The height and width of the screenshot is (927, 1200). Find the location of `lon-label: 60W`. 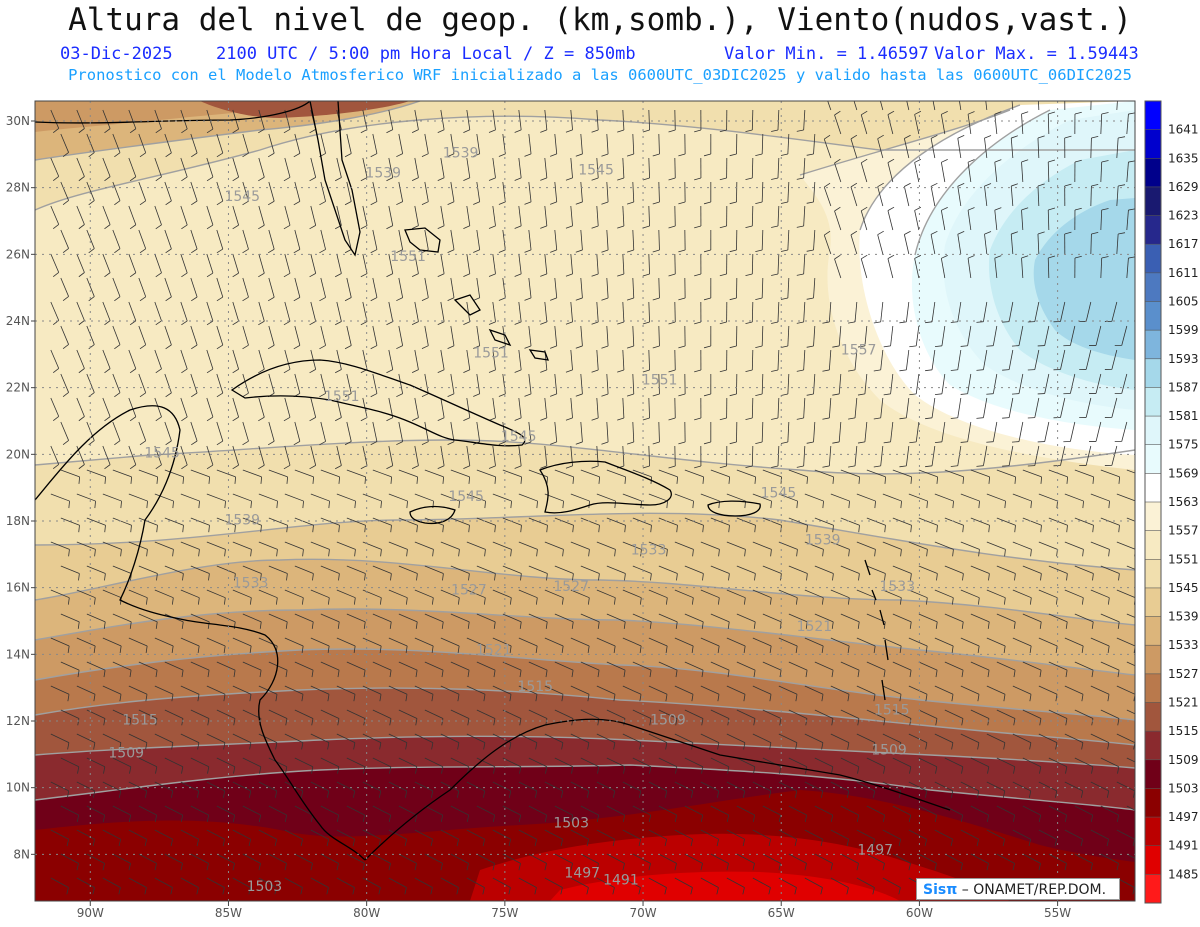

lon-label: 60W is located at coordinates (919, 913).